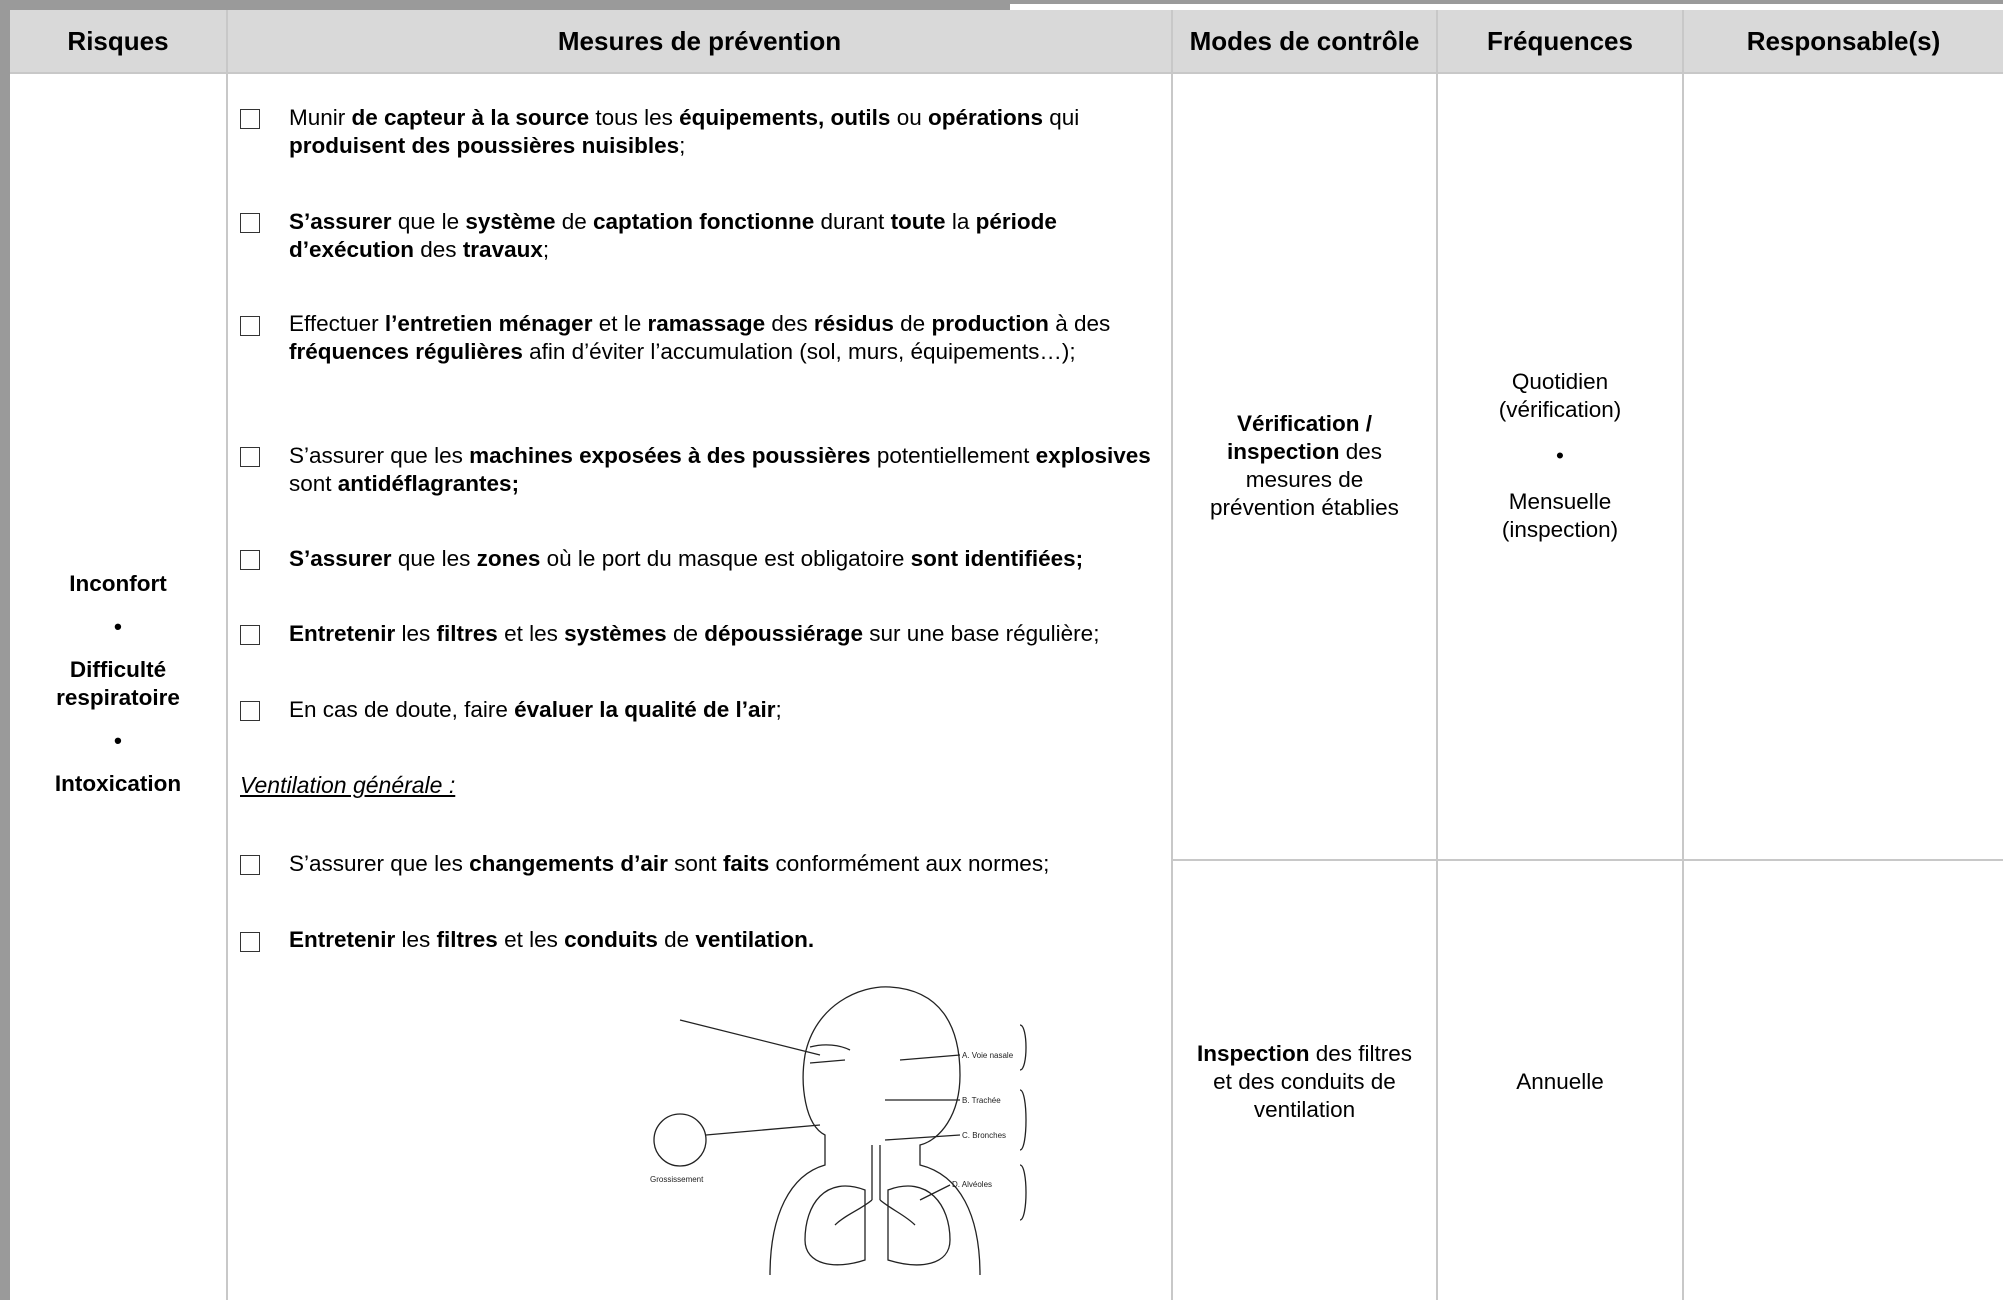  What do you see at coordinates (984, 1135) in the screenshot?
I see `diagram-label: C. Bronches` at bounding box center [984, 1135].